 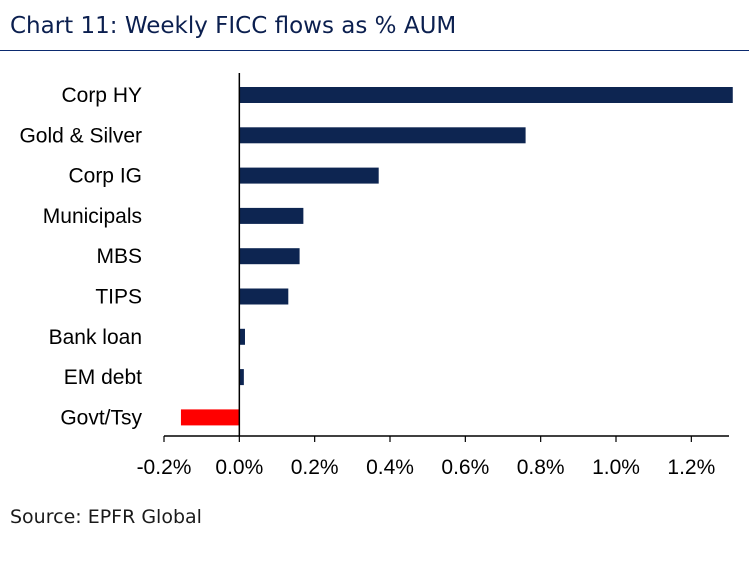 I want to click on x-tick-label: -0.2%, so click(x=164, y=467).